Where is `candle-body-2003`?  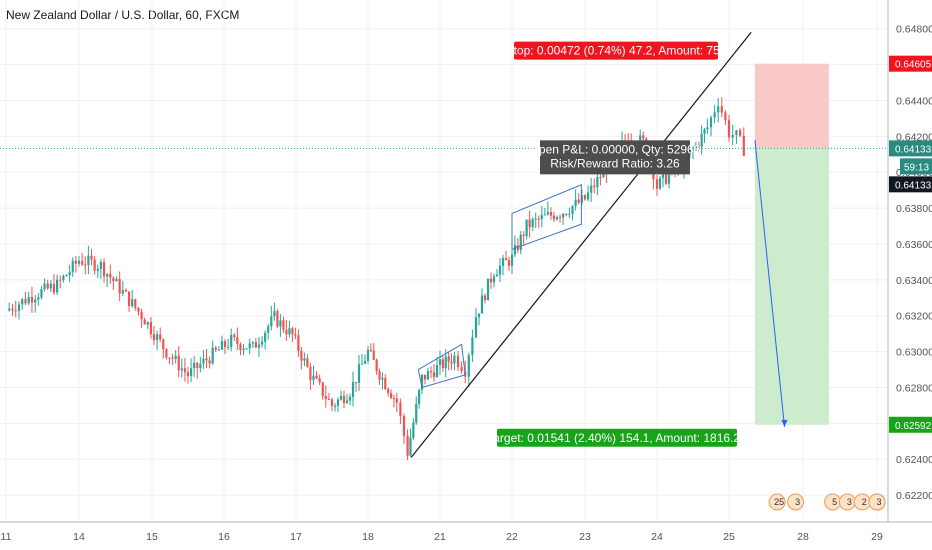
candle-body-2003 is located at coordinates (419, 396).